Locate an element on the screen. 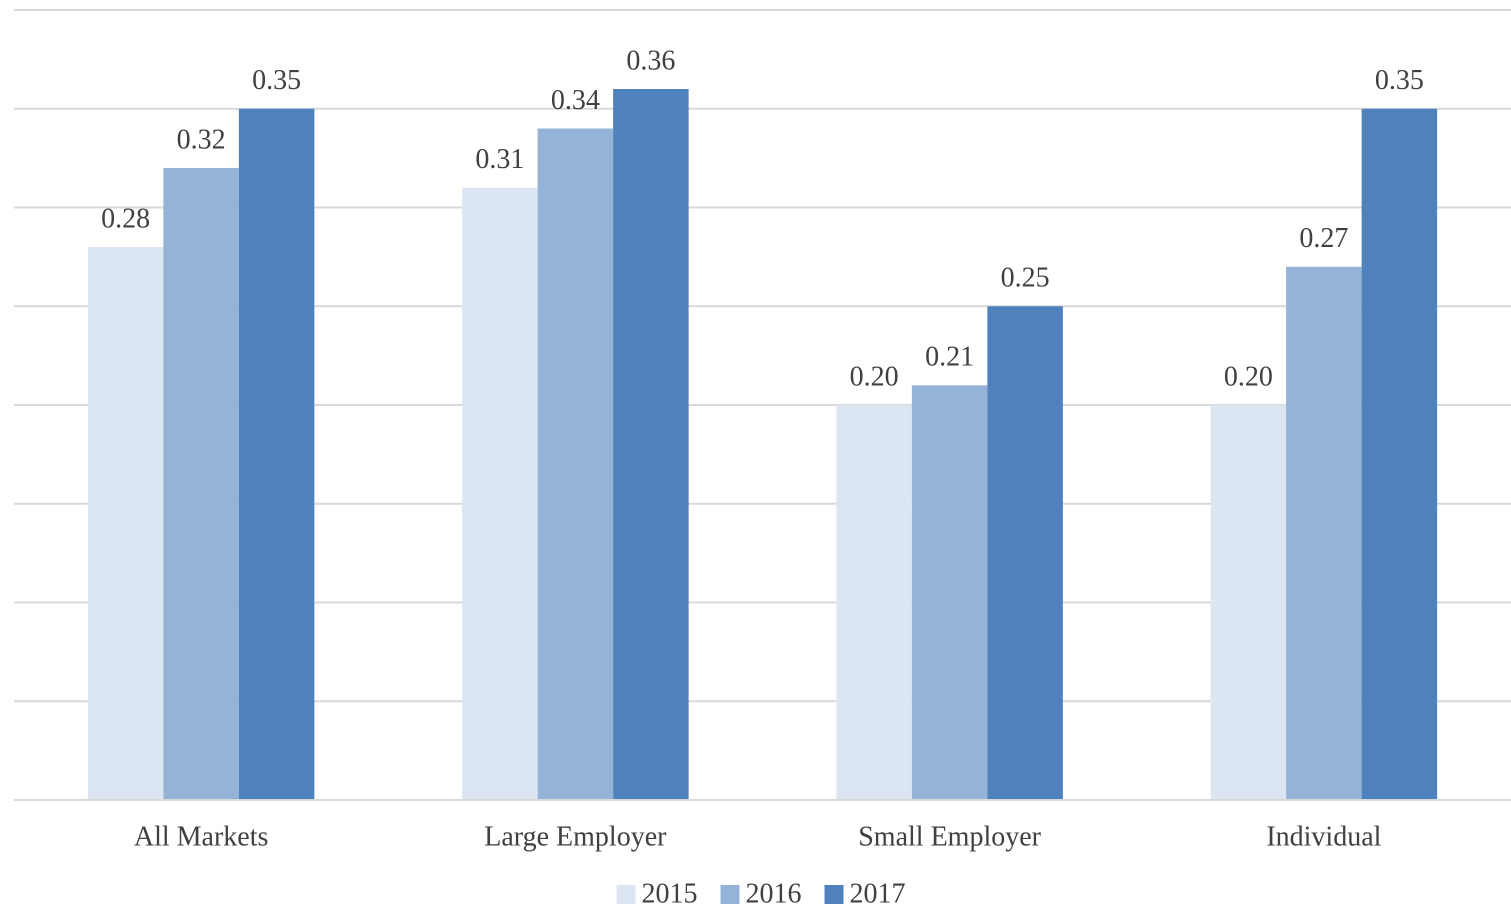  x-tick-label: Large Employer is located at coordinates (575, 836).